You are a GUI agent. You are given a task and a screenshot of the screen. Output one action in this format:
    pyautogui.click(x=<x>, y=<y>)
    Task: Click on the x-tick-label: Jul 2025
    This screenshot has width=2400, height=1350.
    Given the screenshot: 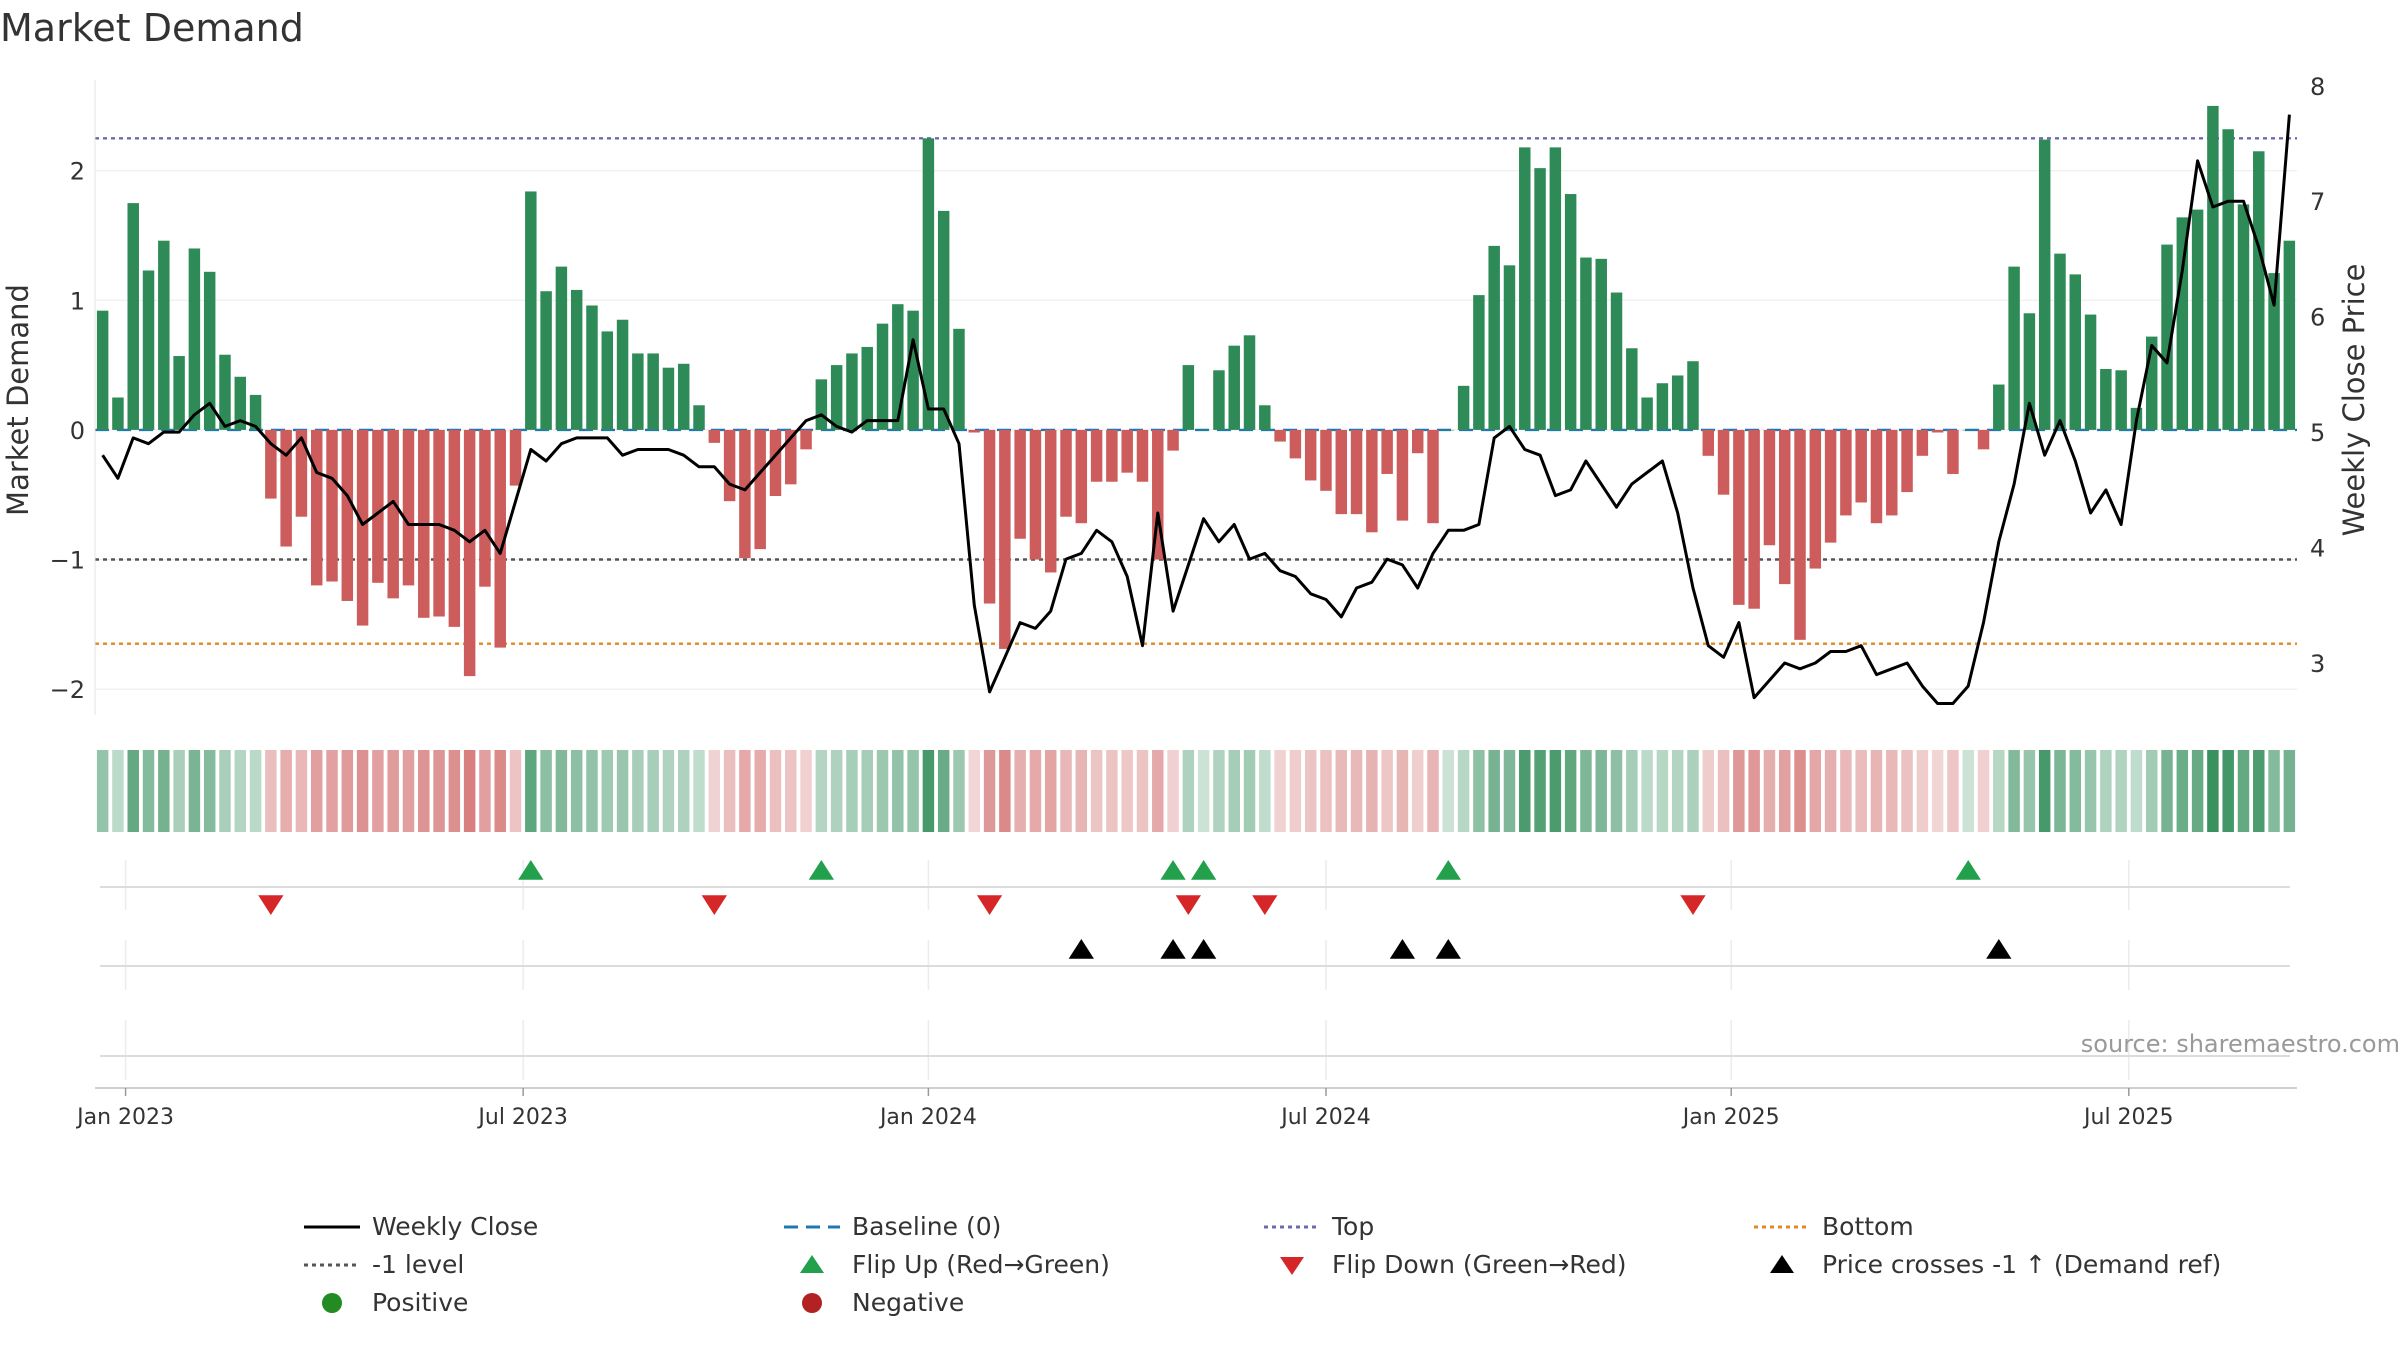 What is the action you would take?
    pyautogui.click(x=2128, y=1117)
    